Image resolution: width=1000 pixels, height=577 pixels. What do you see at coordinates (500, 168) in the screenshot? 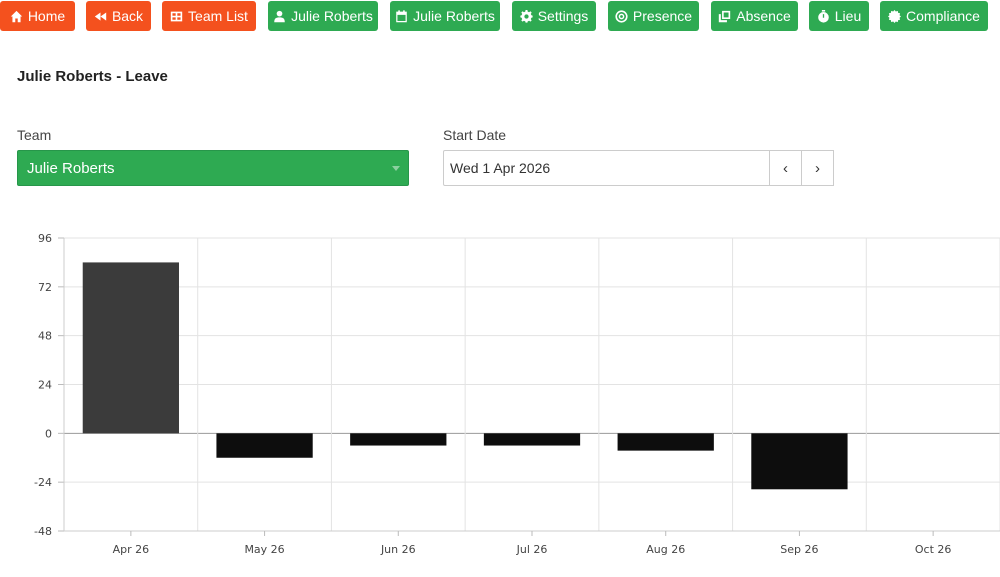
I see `start-date-value: Wed 1 Apr 2026` at bounding box center [500, 168].